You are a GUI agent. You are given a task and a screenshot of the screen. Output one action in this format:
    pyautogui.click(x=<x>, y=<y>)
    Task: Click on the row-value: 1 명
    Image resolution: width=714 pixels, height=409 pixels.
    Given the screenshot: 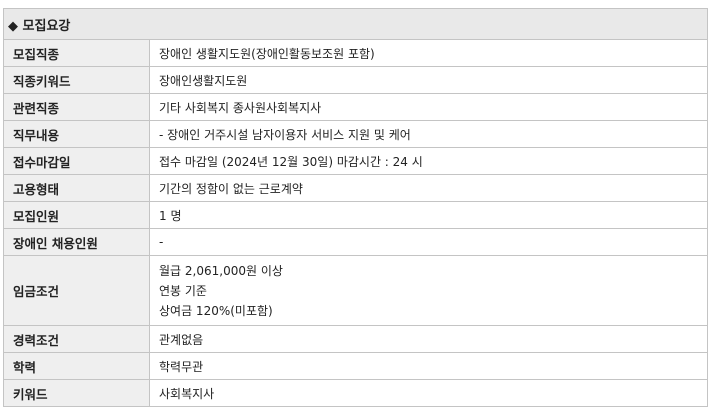 What is the action you would take?
    pyautogui.click(x=428, y=215)
    